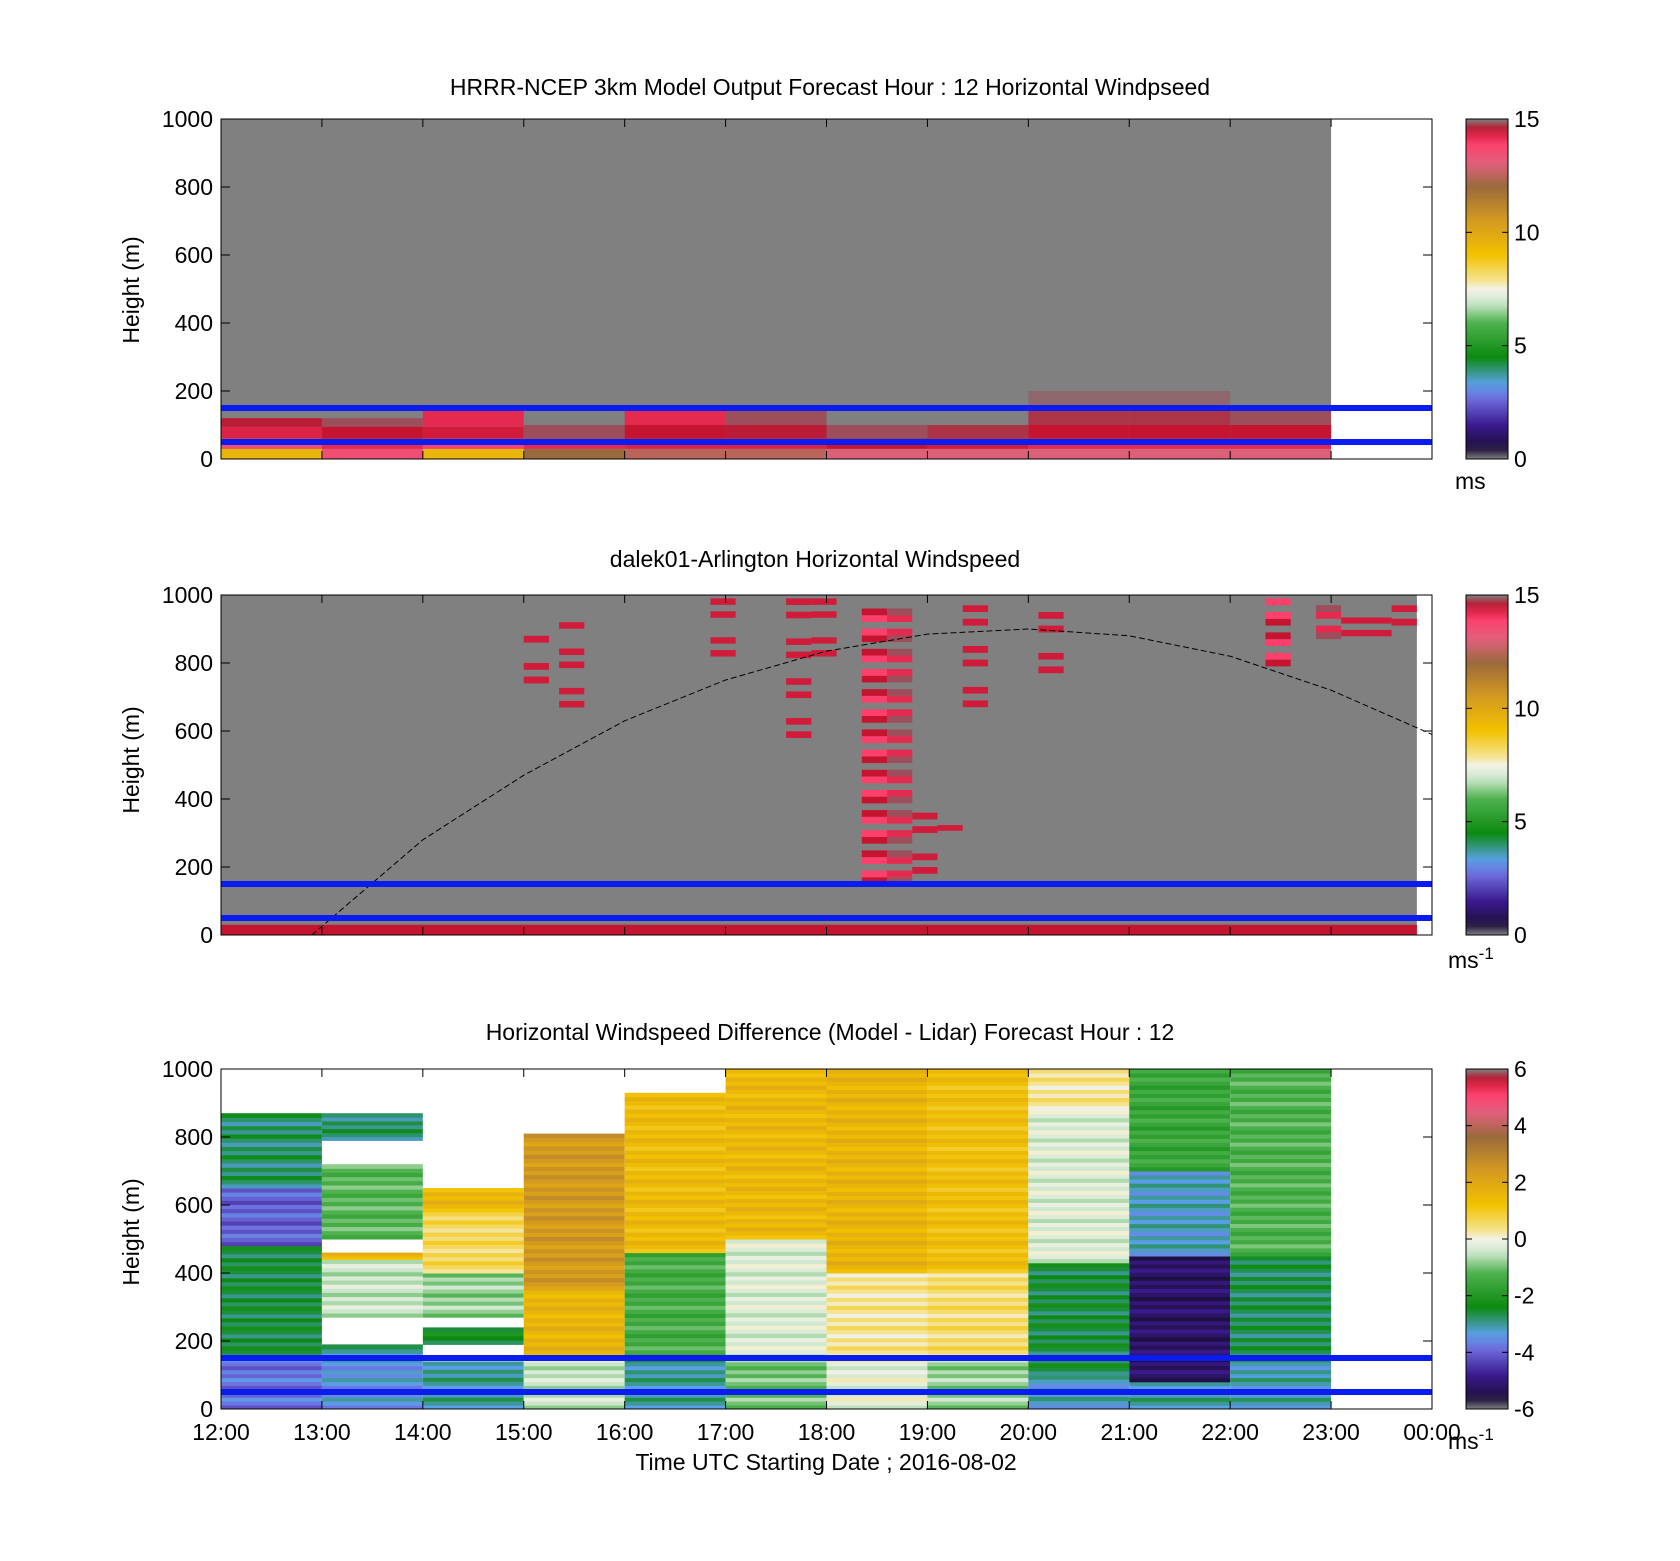 The width and height of the screenshot is (1680, 1561). Describe the element at coordinates (1487, 1239) in the screenshot. I see `colorbar-gradient` at that location.